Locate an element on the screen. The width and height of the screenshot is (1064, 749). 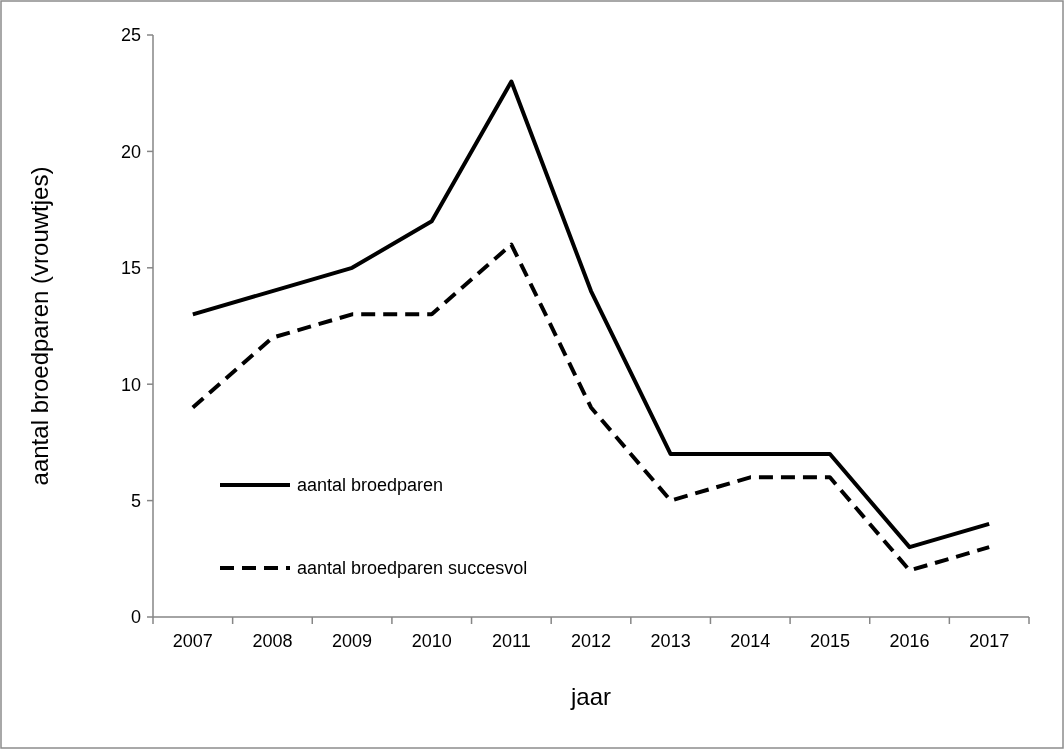
y-tick-label: 0 is located at coordinates (135, 617).